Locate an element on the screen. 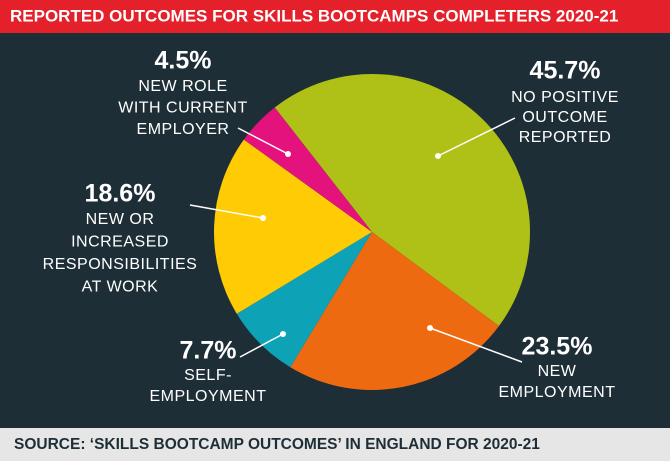 This screenshot has height=461, width=670. category-label: WITH CURRENT is located at coordinates (183, 108).